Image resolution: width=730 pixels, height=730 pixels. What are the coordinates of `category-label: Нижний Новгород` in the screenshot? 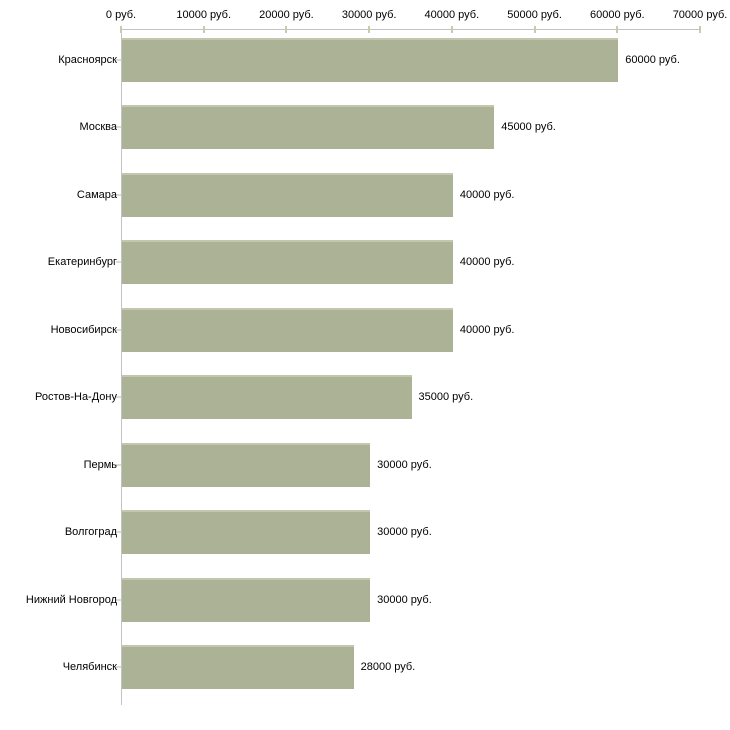 It's located at (71, 599).